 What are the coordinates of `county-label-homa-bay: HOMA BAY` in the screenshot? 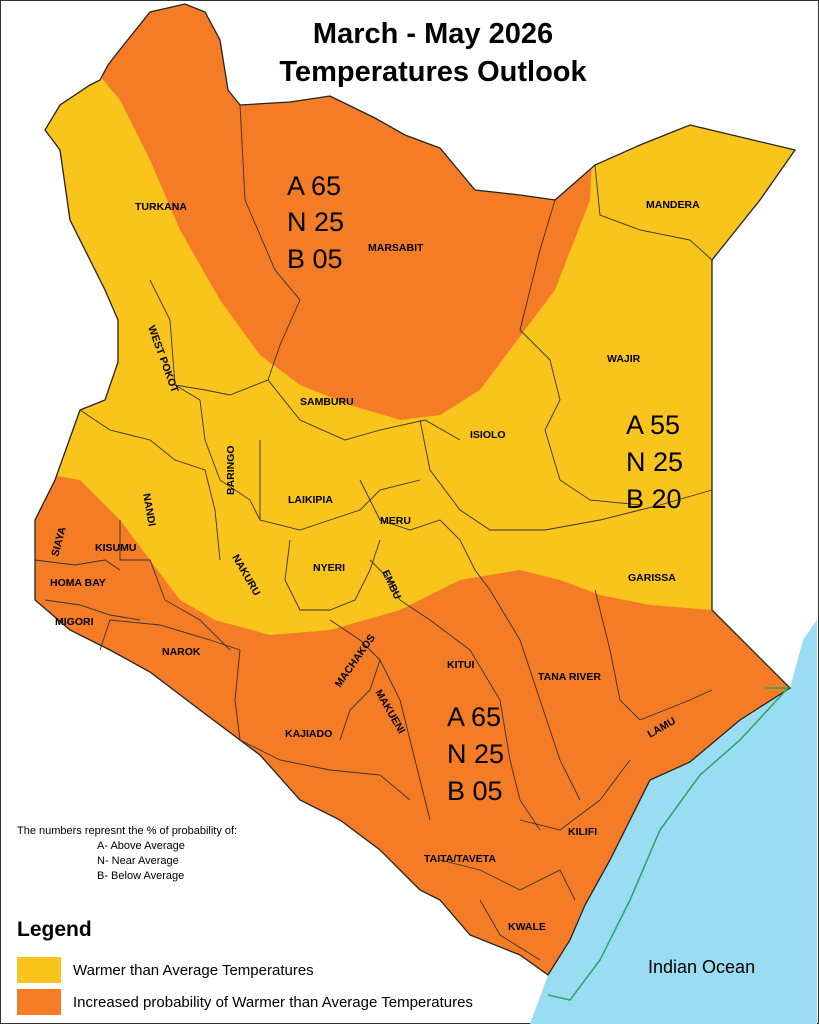 It's located at (78, 583).